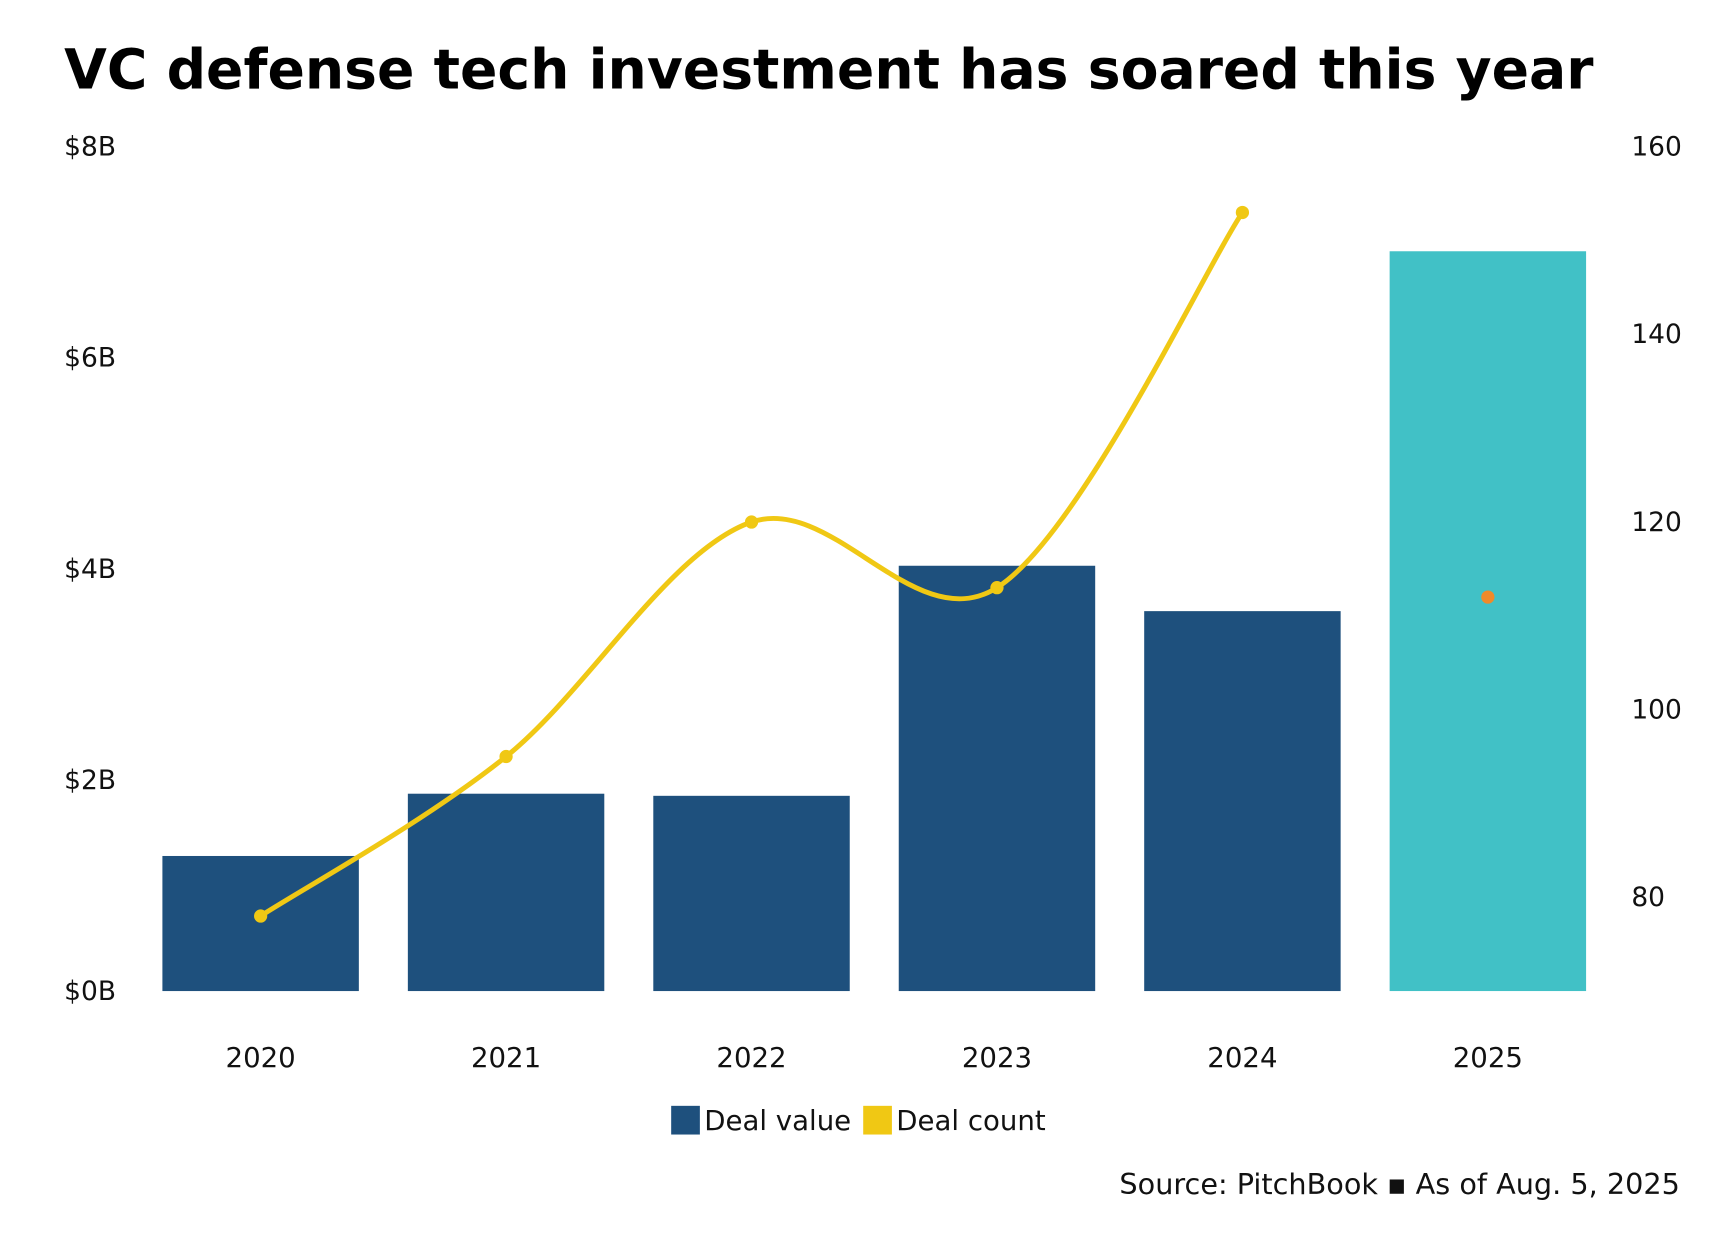 The height and width of the screenshot is (1246, 1722). I want to click on deal-count-point-2022, so click(751, 522).